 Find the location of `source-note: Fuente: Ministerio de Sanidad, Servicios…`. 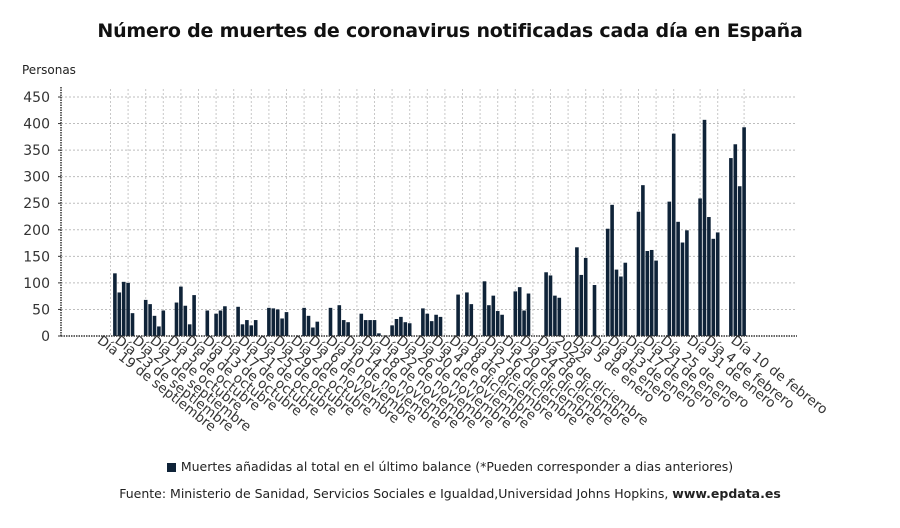

source-note: Fuente: Ministerio de Sanidad, Servicios… is located at coordinates (450, 493).